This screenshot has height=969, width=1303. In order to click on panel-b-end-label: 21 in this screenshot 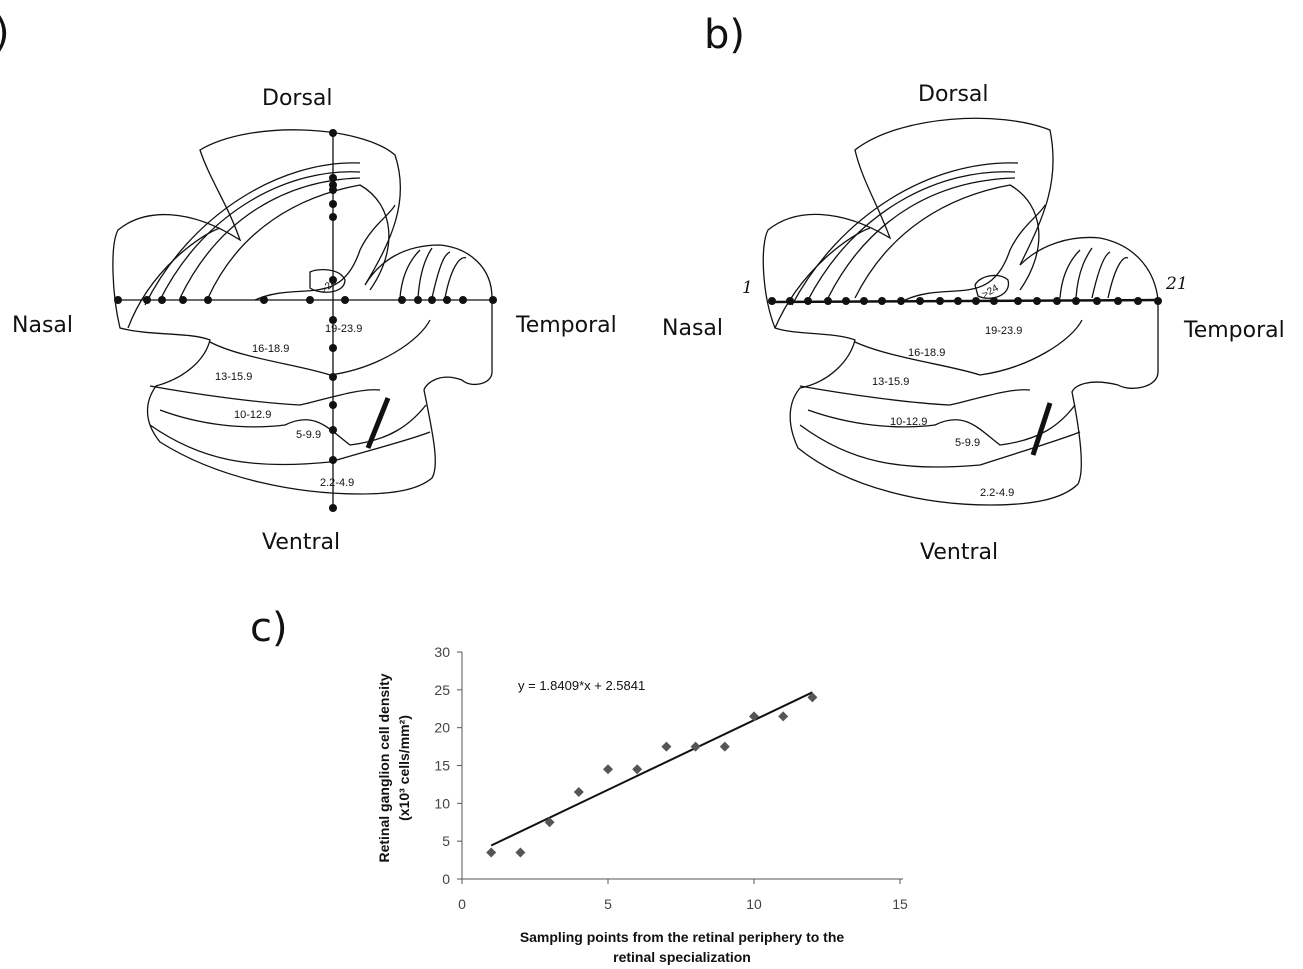, I will do `click(1177, 284)`.